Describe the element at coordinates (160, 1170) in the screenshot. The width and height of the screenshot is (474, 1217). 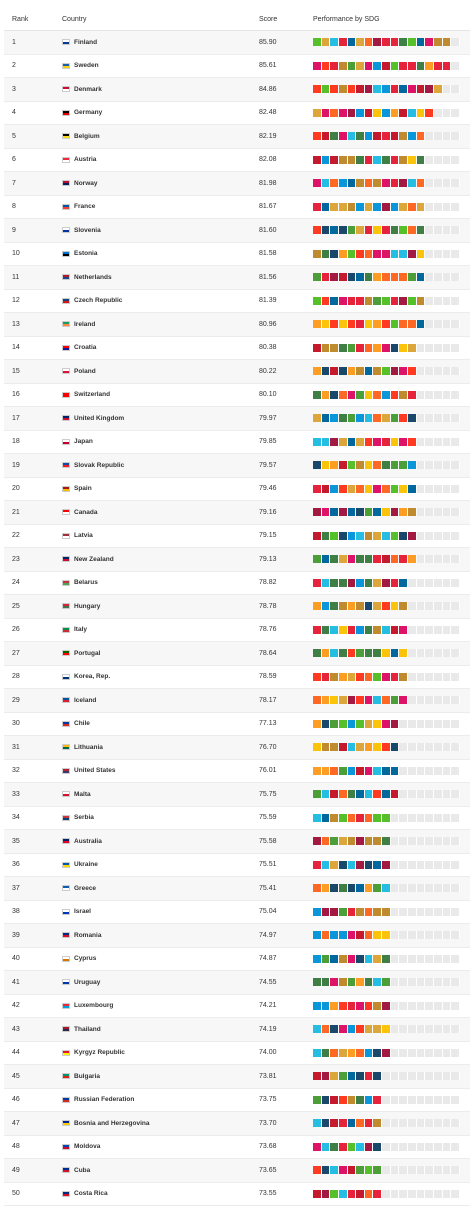
I see `country-cell: Cuba` at that location.